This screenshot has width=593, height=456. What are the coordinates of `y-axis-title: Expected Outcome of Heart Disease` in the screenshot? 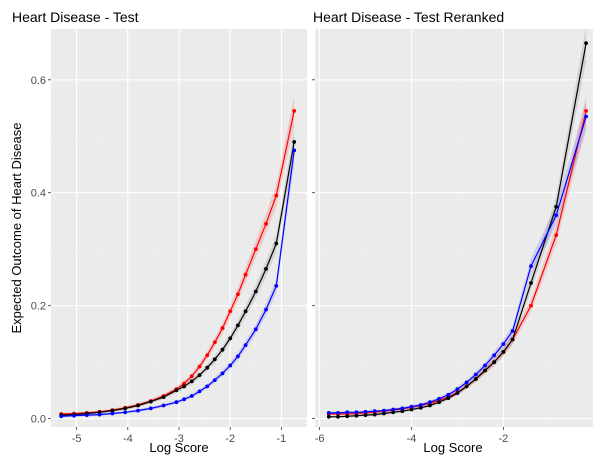 It's located at (16, 228).